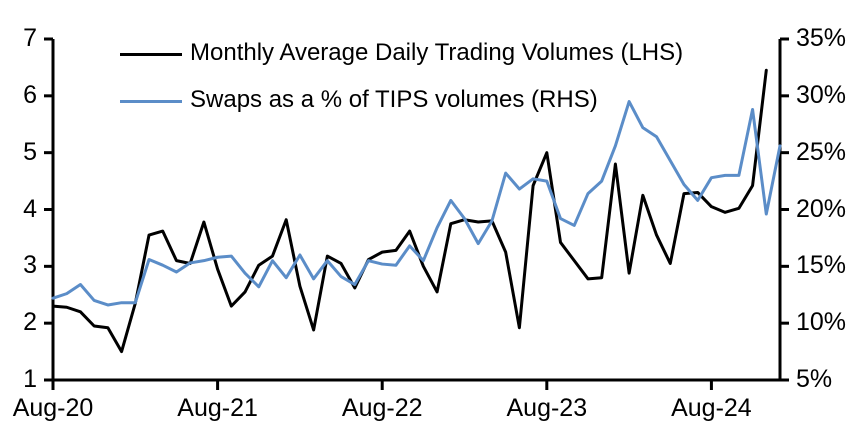  What do you see at coordinates (151, 54) in the screenshot?
I see `legend-swatch-monthly-volumes` at bounding box center [151, 54].